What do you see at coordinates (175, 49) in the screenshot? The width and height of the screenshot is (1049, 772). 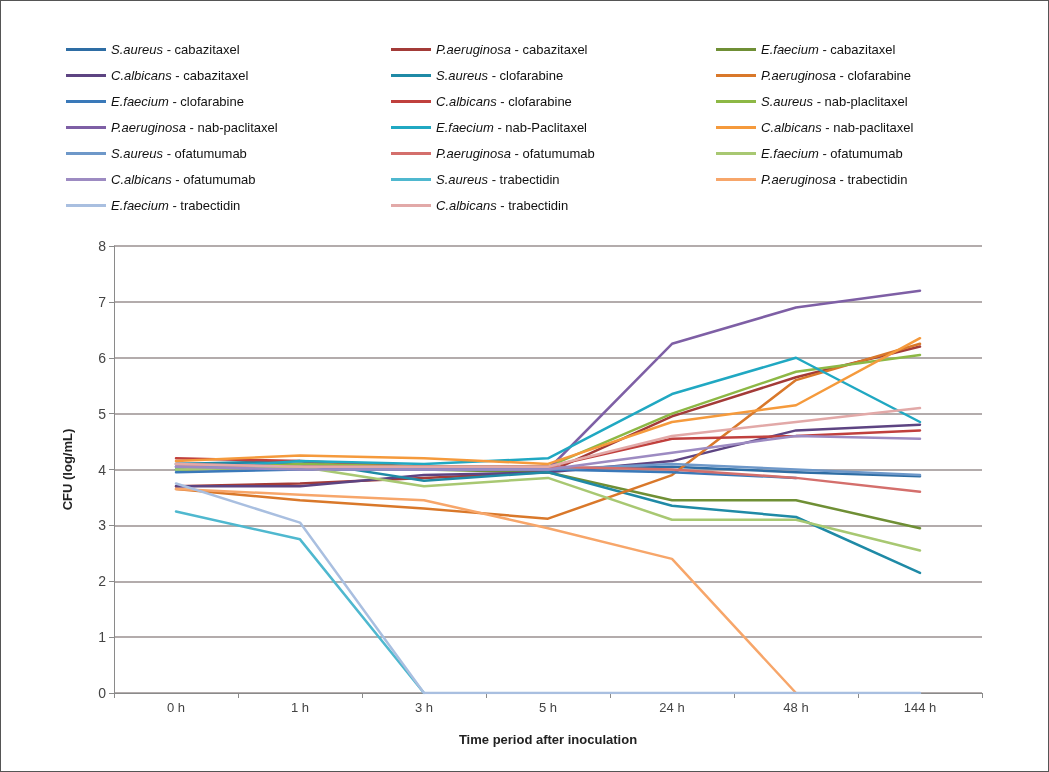 I see `legend-label: S.aureus - cabazitaxel` at bounding box center [175, 49].